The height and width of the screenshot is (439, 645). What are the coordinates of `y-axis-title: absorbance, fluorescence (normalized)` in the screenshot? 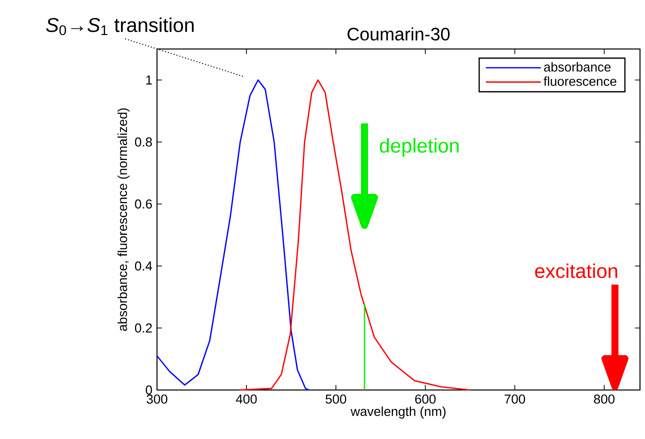 It's located at (124, 219).